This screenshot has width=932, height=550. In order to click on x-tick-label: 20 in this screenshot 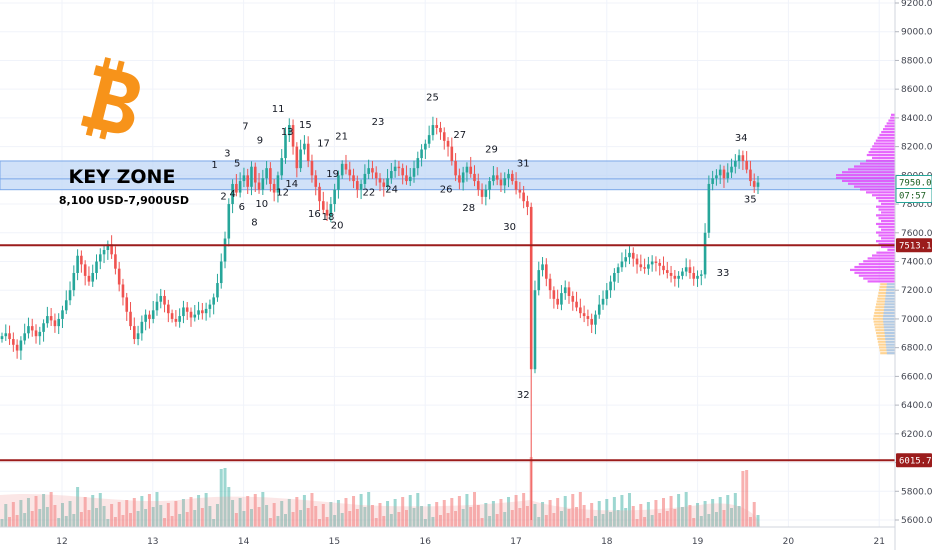, I will do `click(789, 542)`.